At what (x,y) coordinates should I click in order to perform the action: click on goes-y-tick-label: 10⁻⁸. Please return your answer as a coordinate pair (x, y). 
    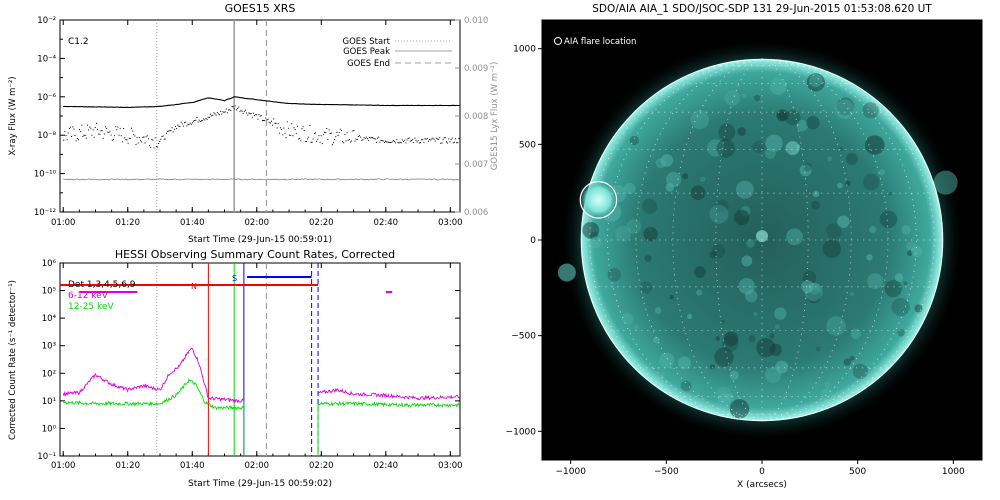
    Looking at the image, I should click on (46, 136).